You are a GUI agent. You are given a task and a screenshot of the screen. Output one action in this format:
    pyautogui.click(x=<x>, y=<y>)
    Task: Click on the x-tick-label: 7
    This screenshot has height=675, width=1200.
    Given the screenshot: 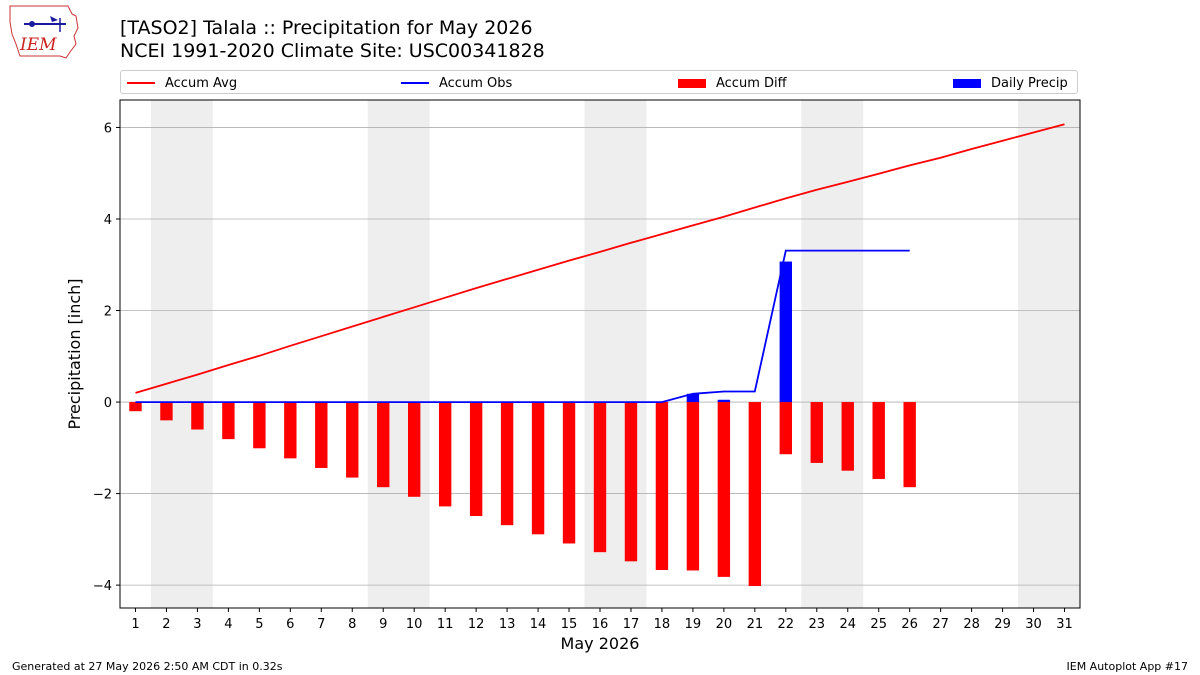 What is the action you would take?
    pyautogui.click(x=321, y=624)
    